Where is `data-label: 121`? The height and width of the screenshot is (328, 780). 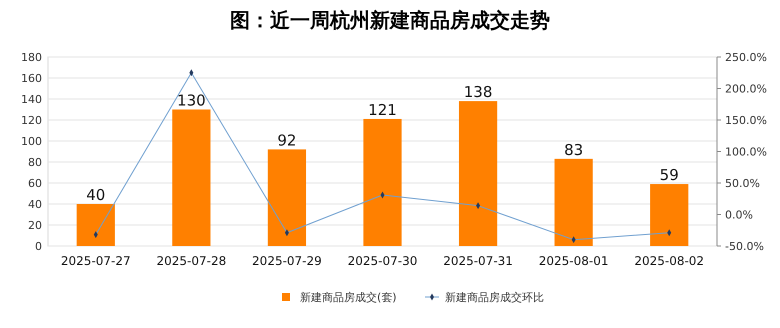
data-label: 121 is located at coordinates (382, 109).